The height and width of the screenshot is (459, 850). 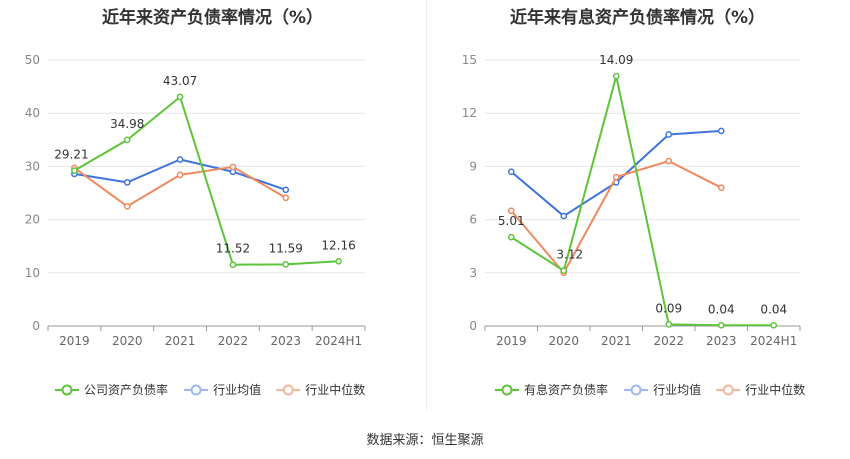 I want to click on data-label: 14.09, so click(x=616, y=60).